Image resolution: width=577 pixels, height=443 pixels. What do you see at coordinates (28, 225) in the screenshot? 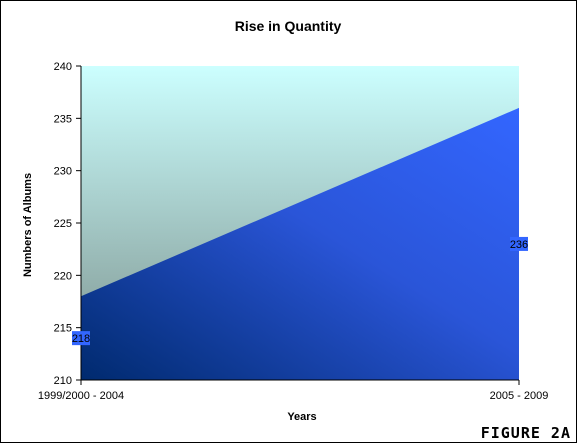
I see `y-axis-title: Numbers of Albums` at bounding box center [28, 225].